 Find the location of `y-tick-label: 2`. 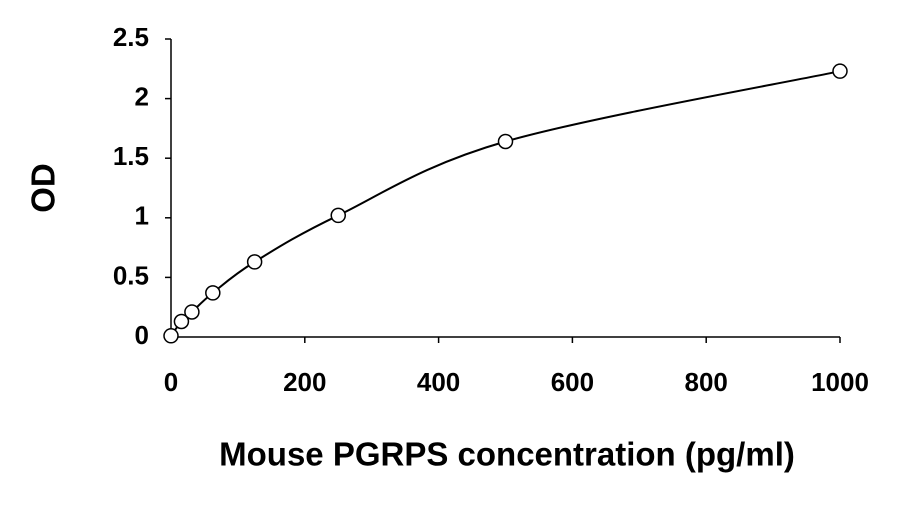

y-tick-label: 2 is located at coordinates (142, 96).